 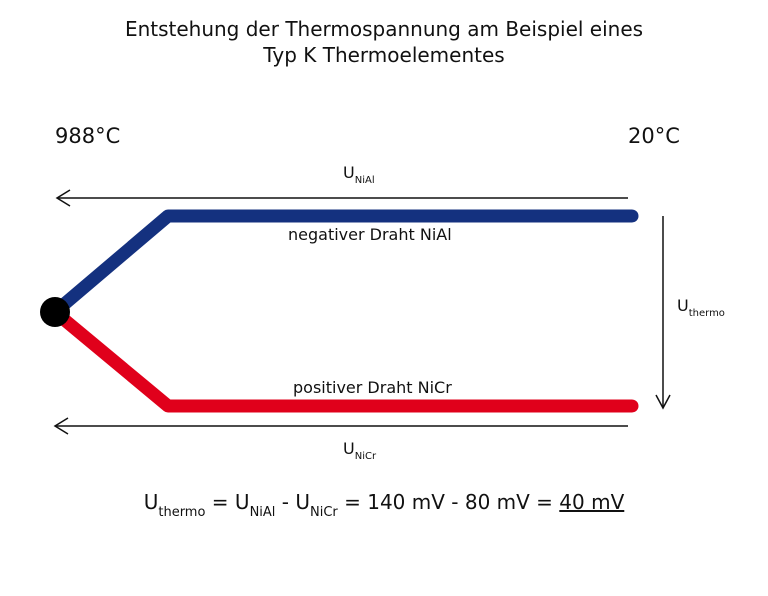 I want to click on u-thermo-label: Uthermo, so click(x=701, y=307).